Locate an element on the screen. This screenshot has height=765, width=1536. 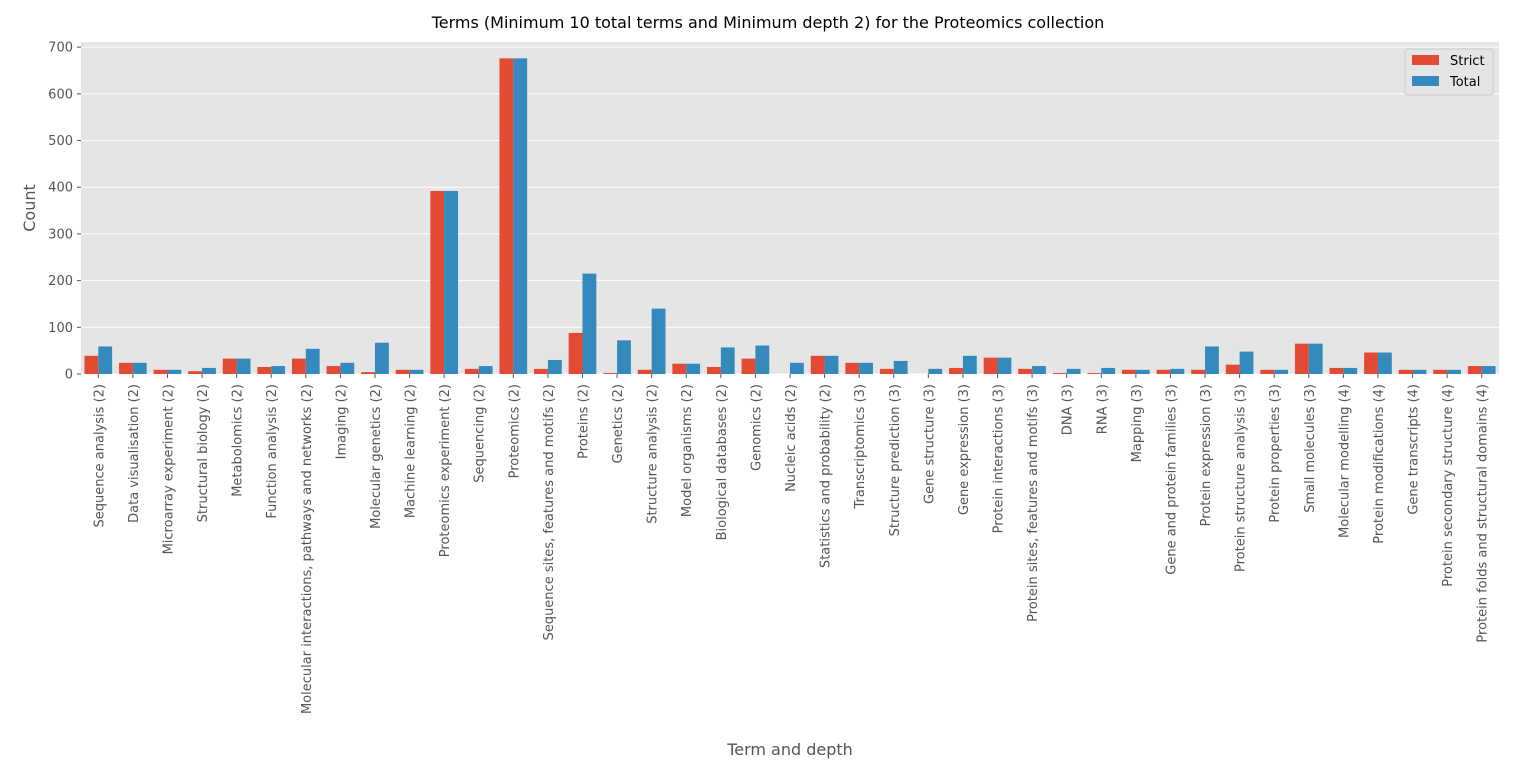
x-tick-label: Gene and protein families (3) is located at coordinates (1171, 479).